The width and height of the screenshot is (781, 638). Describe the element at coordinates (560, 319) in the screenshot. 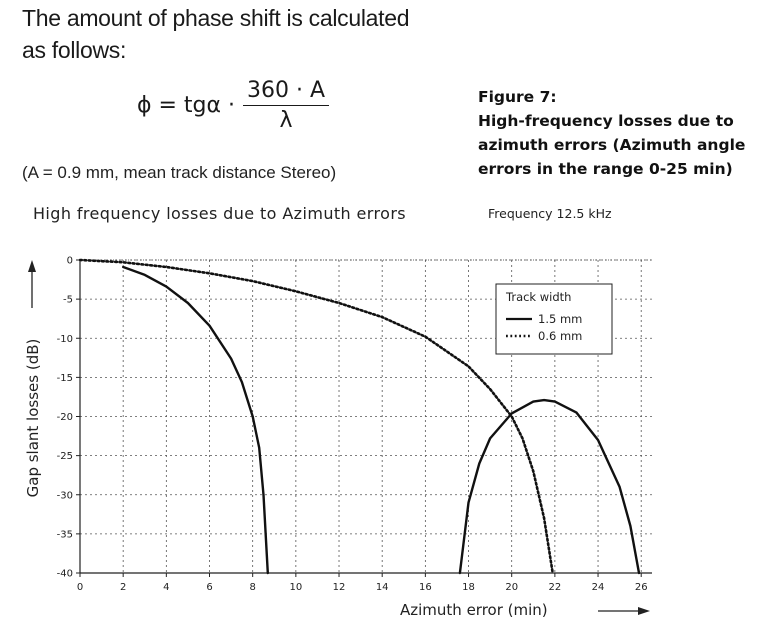

I see `legend-label: 1.5 mm` at that location.